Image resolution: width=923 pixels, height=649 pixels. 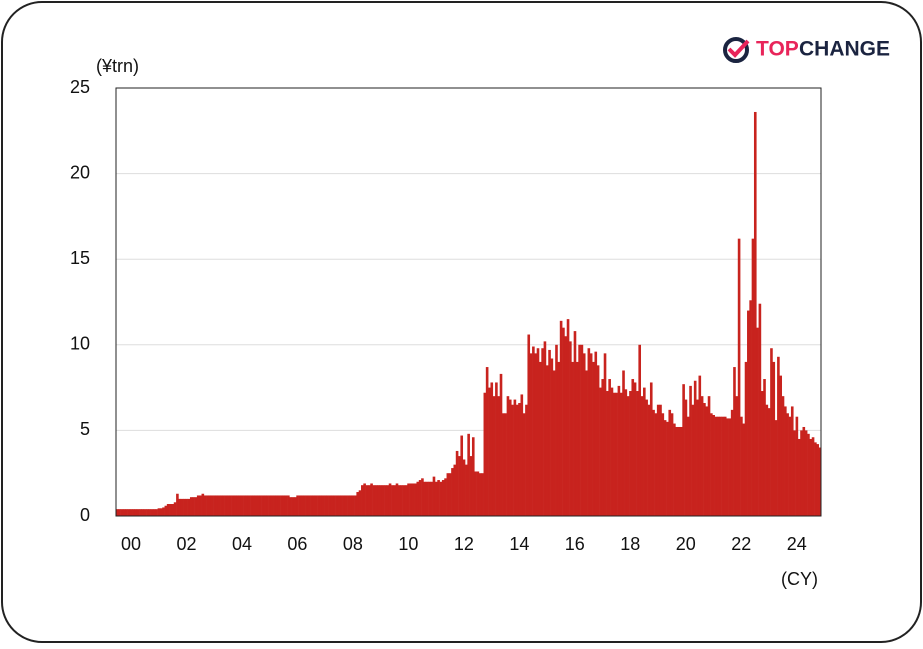 I want to click on logo-check, so click(x=738, y=48).